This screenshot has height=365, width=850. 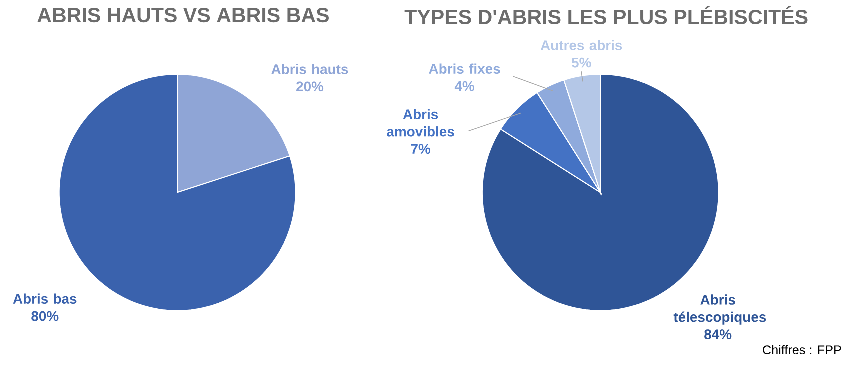 I want to click on text: Chiffres : FPP, so click(x=802, y=350).